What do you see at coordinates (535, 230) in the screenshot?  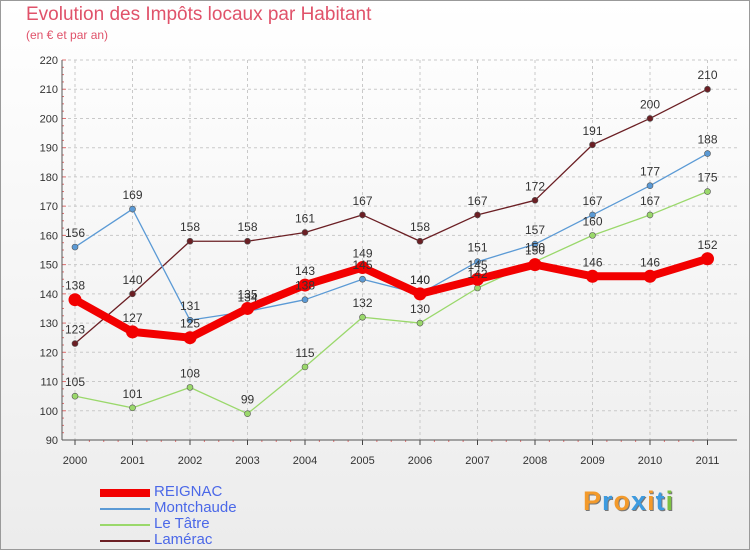 I see `data-label-montchaude: 157` at bounding box center [535, 230].